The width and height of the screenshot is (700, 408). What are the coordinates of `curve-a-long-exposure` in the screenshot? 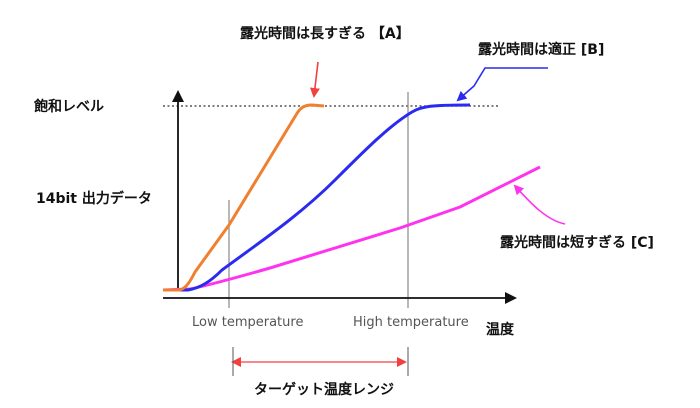 It's located at (244, 197).